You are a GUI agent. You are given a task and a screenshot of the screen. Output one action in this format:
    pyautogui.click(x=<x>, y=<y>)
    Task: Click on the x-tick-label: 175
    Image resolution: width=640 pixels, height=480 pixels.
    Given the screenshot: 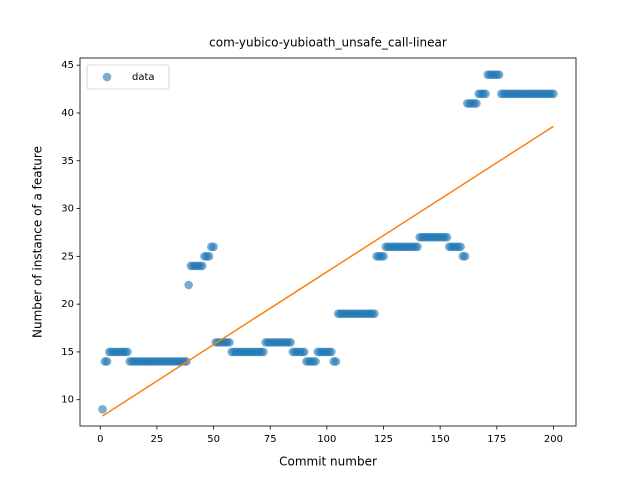 What is the action you would take?
    pyautogui.click(x=496, y=439)
    